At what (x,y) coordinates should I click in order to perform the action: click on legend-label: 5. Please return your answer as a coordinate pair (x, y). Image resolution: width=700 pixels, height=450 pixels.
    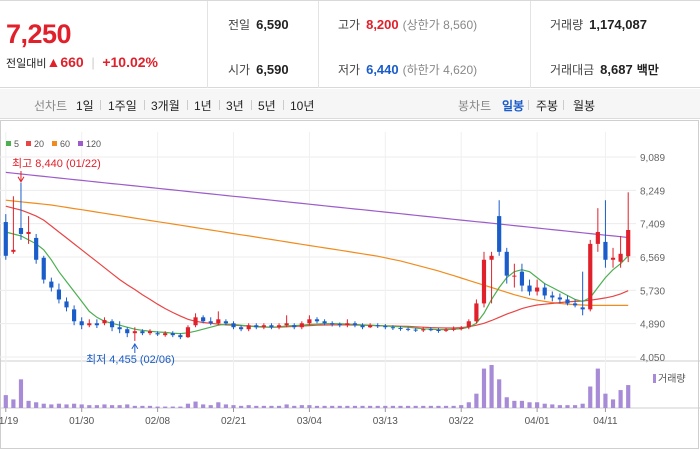
    Looking at the image, I should click on (16, 144).